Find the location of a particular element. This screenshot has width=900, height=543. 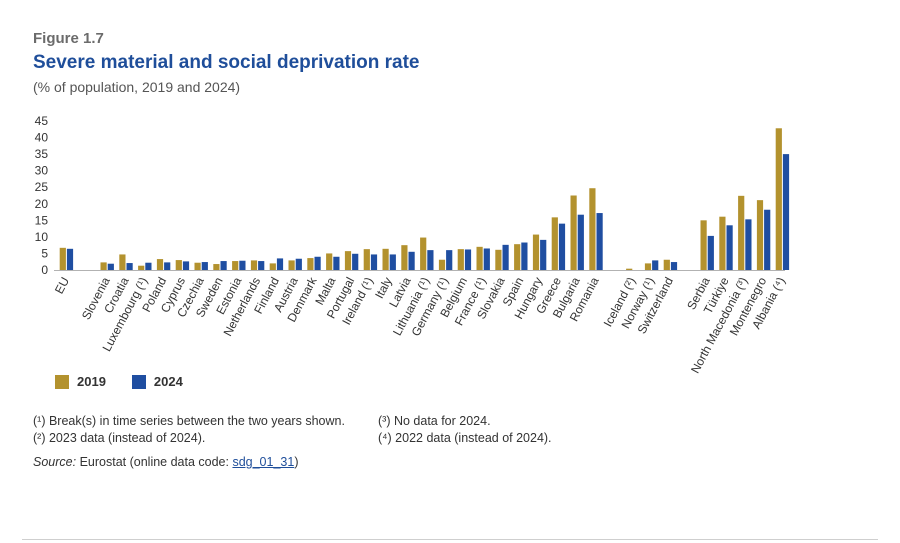

source-data-code-link: sdg_01_31 is located at coordinates (263, 462).